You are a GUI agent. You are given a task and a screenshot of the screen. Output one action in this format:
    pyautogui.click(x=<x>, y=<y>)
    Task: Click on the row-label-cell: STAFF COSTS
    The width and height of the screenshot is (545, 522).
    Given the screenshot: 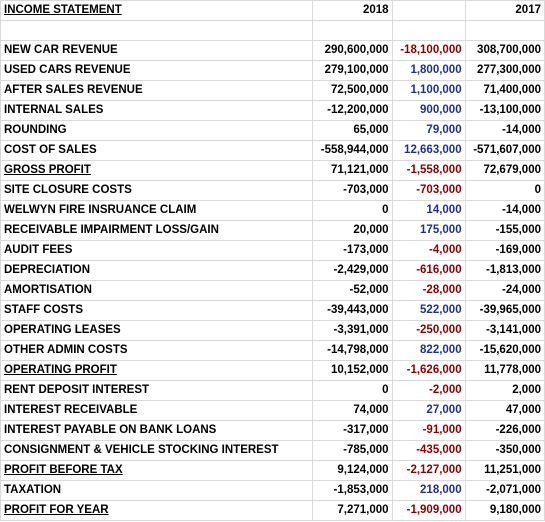 What is the action you would take?
    pyautogui.click(x=157, y=310)
    